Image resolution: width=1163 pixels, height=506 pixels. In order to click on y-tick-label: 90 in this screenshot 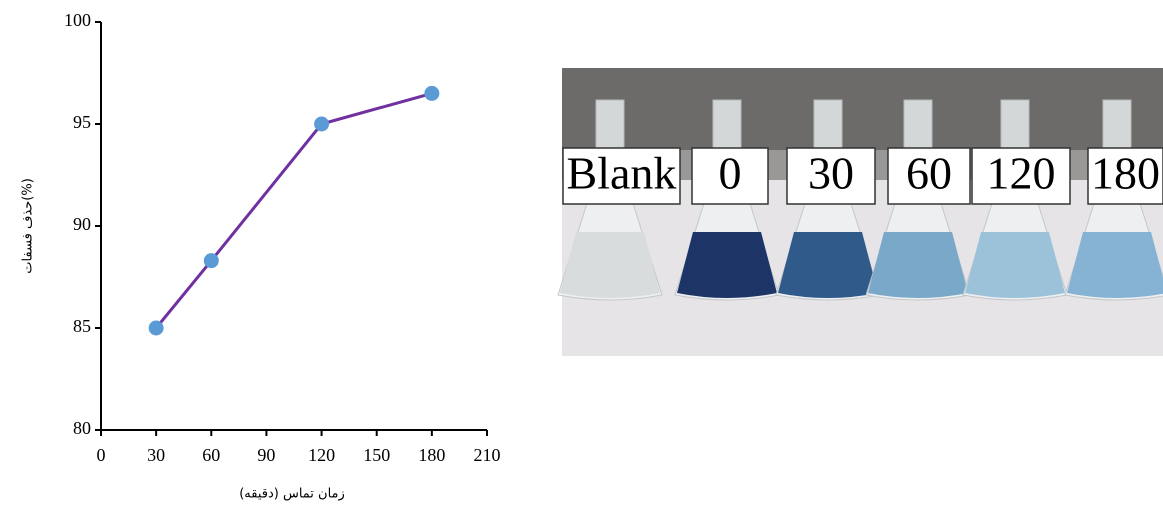, I will do `click(82, 224)`.